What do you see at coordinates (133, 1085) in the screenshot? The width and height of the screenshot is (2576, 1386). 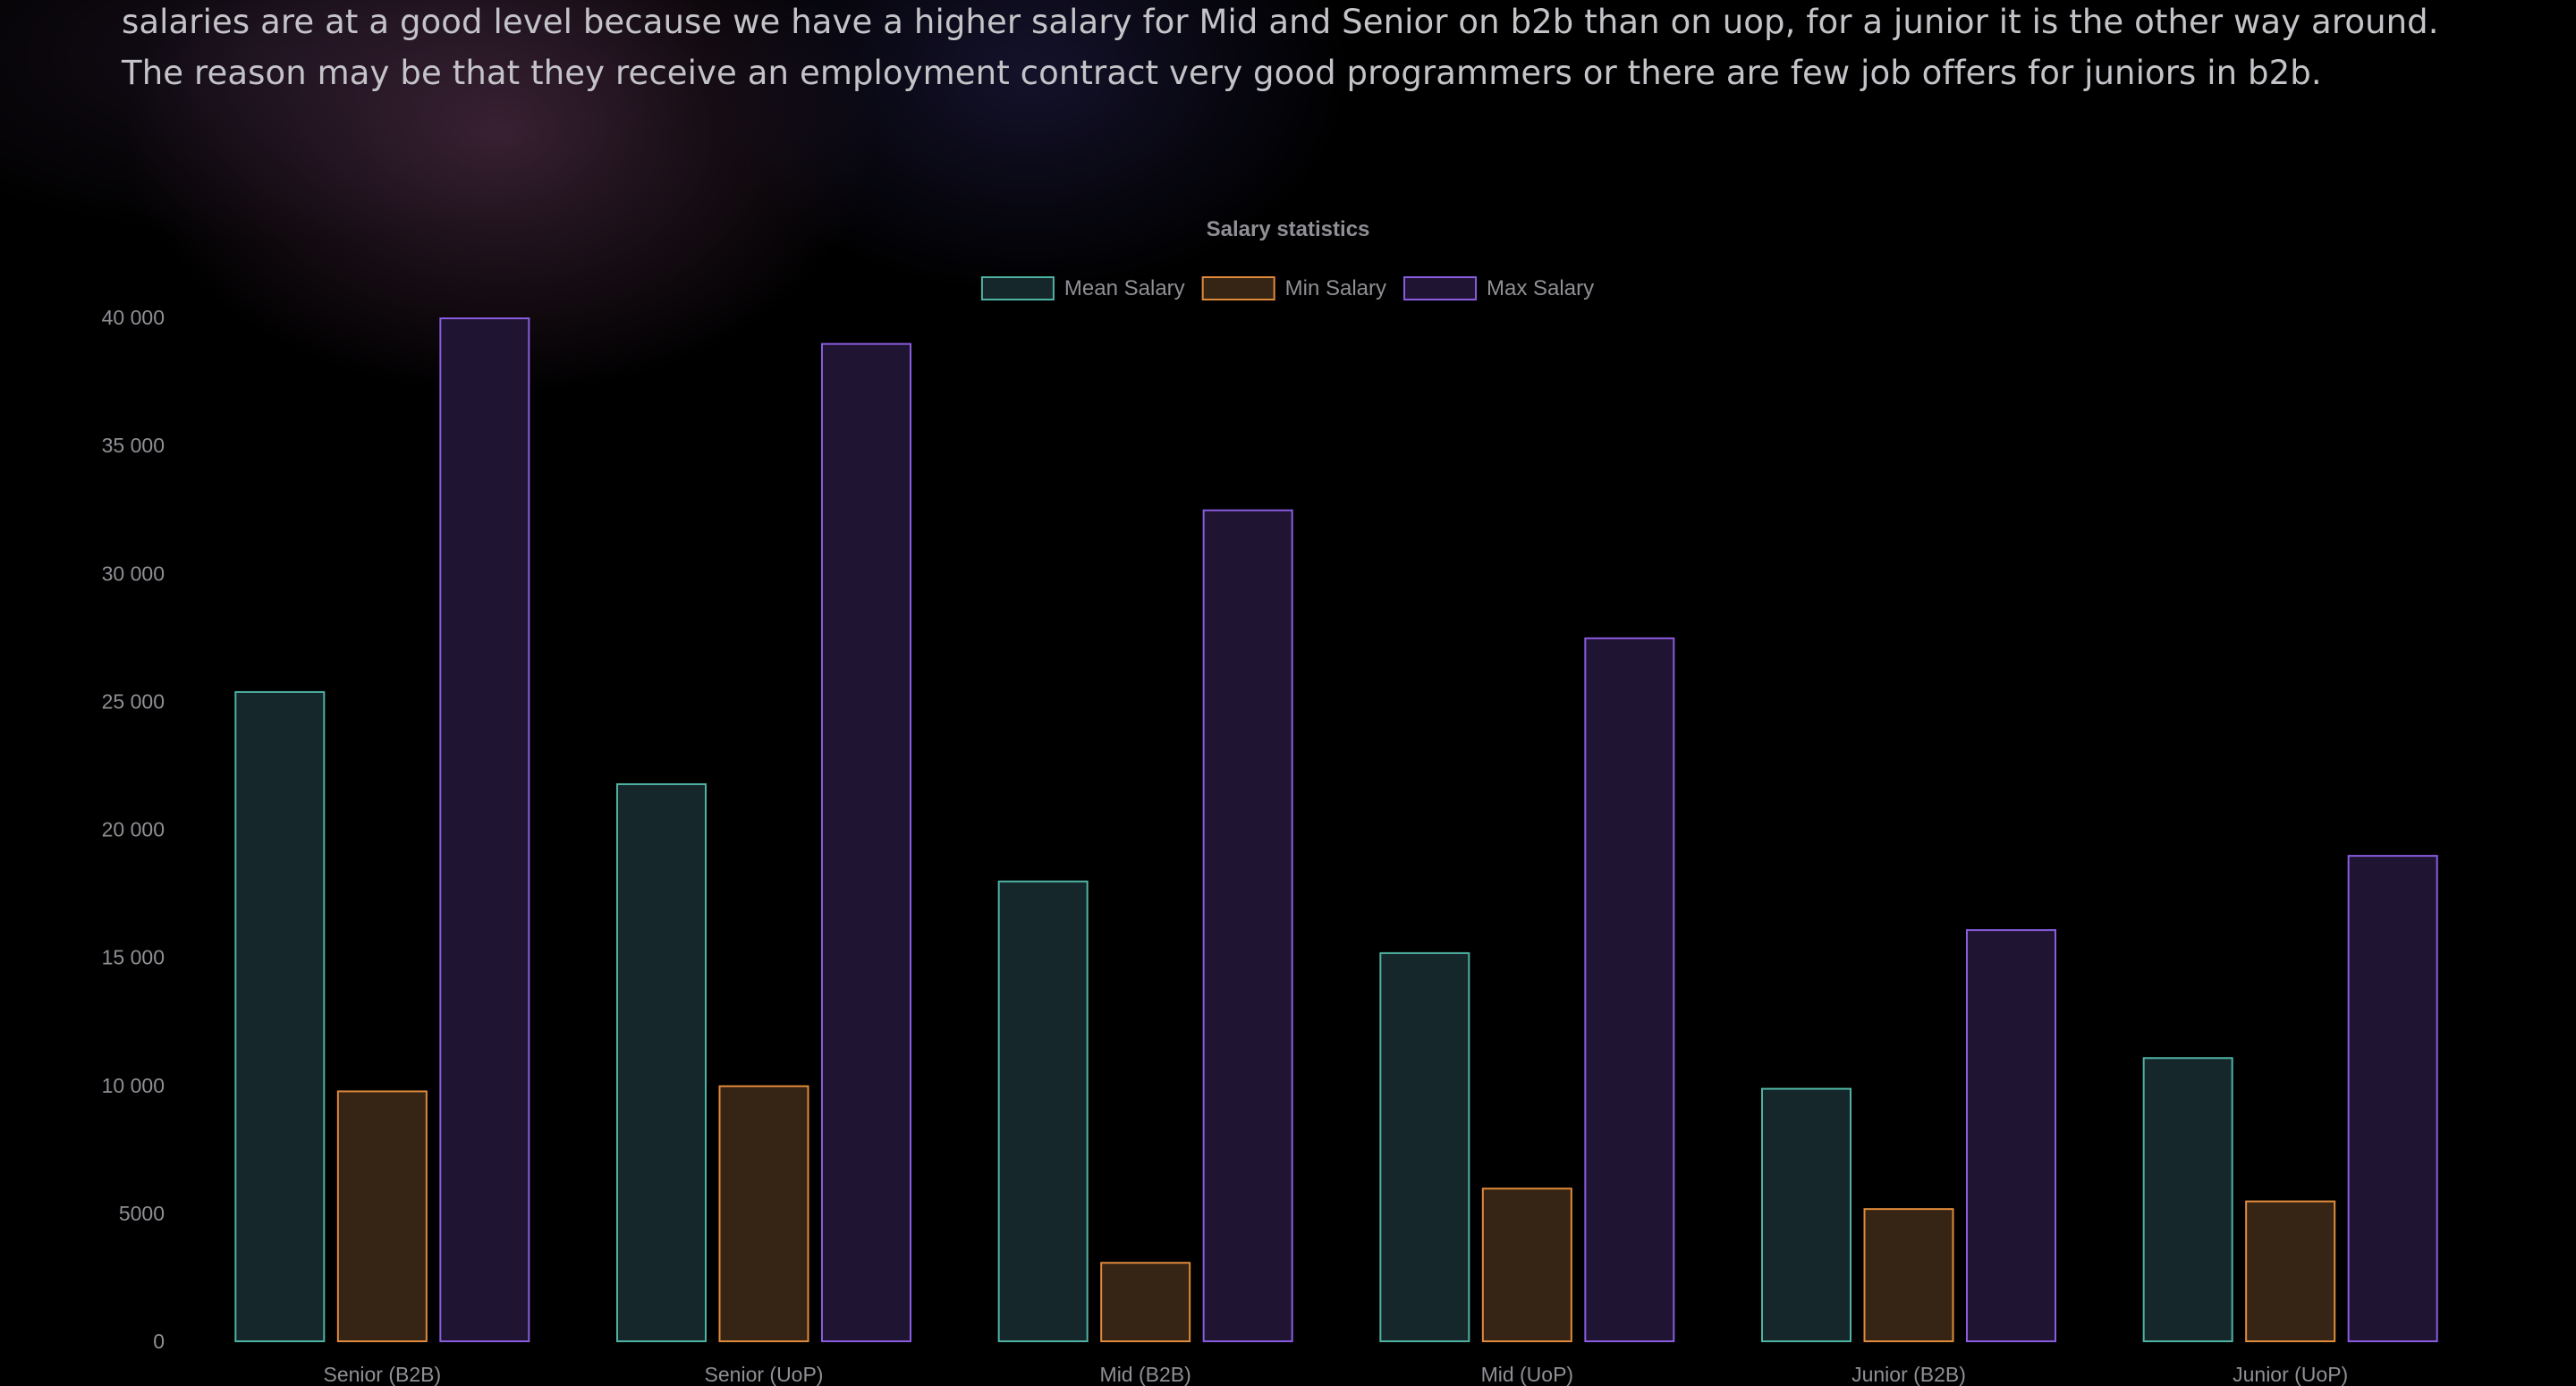 I see `y-tick-label: 10 000` at bounding box center [133, 1085].